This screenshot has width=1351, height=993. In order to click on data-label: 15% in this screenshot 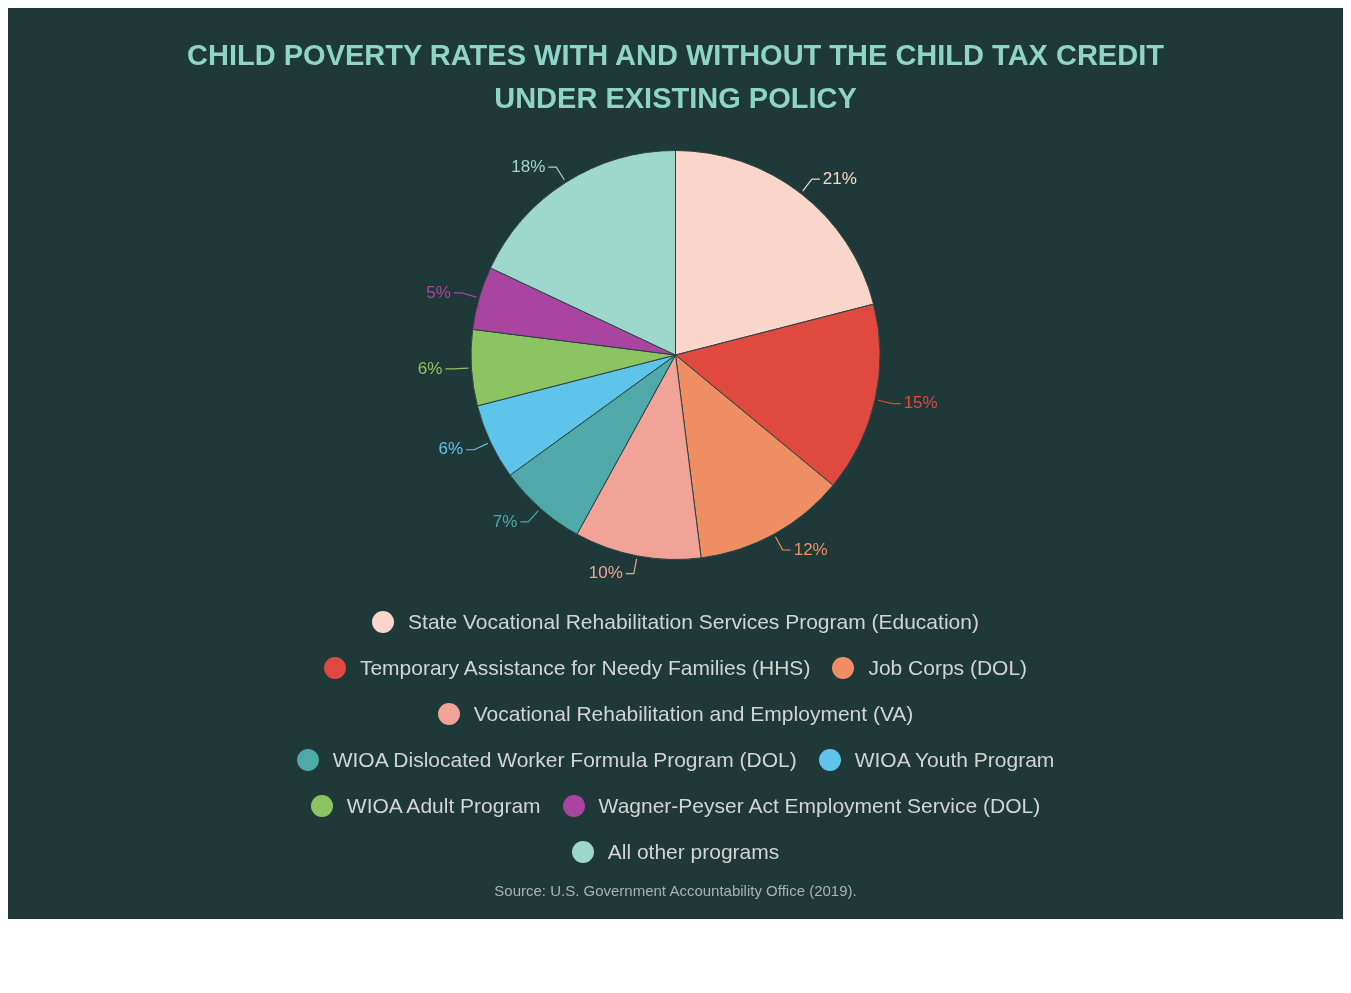, I will do `click(920, 403)`.